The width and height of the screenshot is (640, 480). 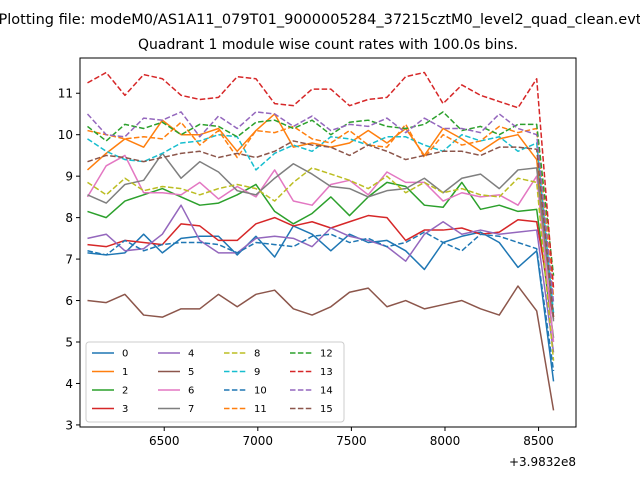 I want to click on legend-label-10: 10, so click(x=260, y=391).